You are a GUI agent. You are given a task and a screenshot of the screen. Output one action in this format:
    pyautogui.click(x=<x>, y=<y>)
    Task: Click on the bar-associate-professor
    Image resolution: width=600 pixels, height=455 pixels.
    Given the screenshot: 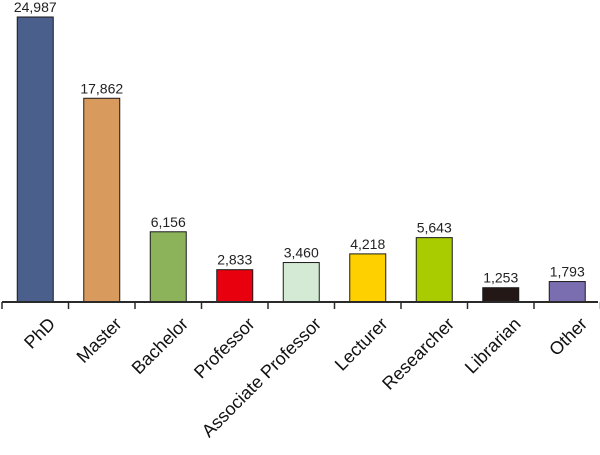 What is the action you would take?
    pyautogui.click(x=301, y=282)
    